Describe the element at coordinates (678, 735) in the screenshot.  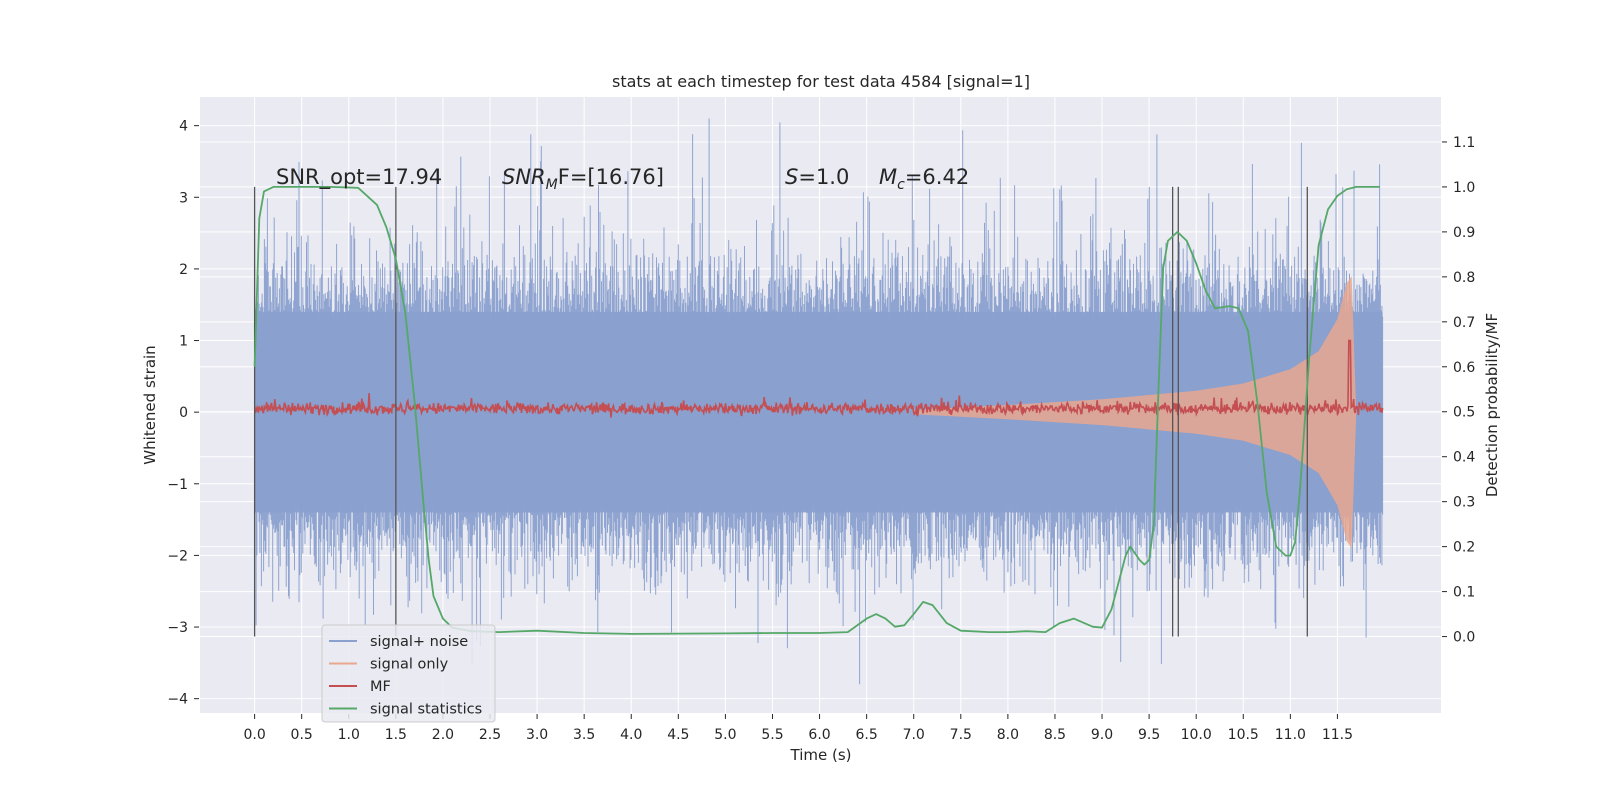
I see `x-tick-label: 4.5` at that location.